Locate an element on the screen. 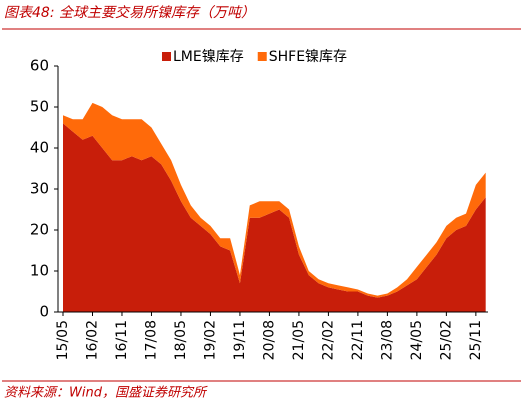 The width and height of the screenshot is (525, 409). y-tick-label: 10 is located at coordinates (39, 271).